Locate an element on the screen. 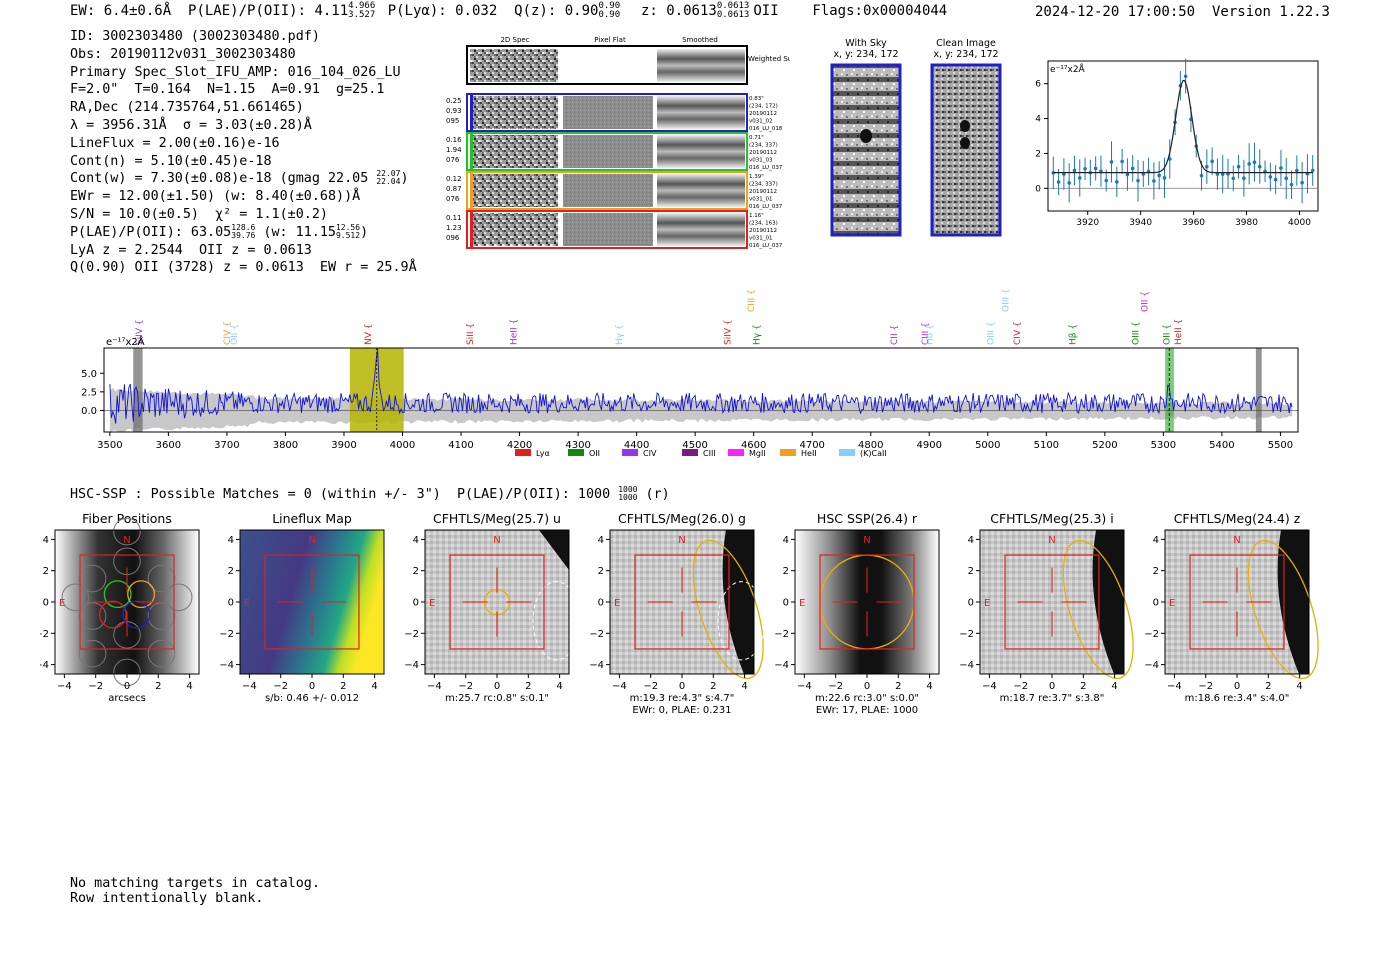  east-label: E is located at coordinates (617, 603).